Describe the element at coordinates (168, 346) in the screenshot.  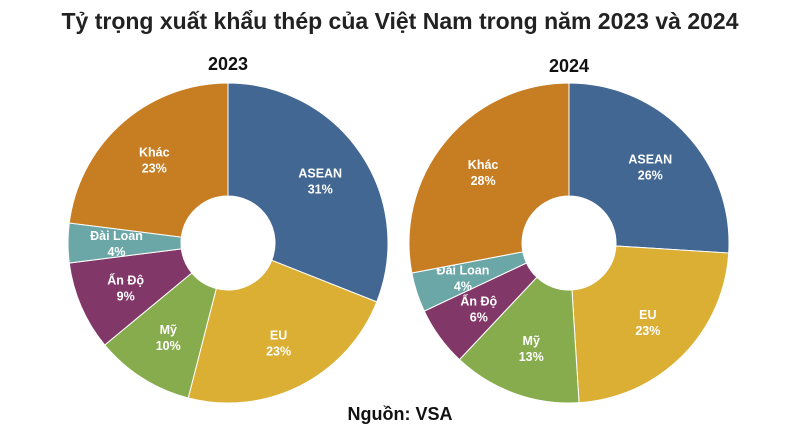
I see `slice-value: 10%` at that location.